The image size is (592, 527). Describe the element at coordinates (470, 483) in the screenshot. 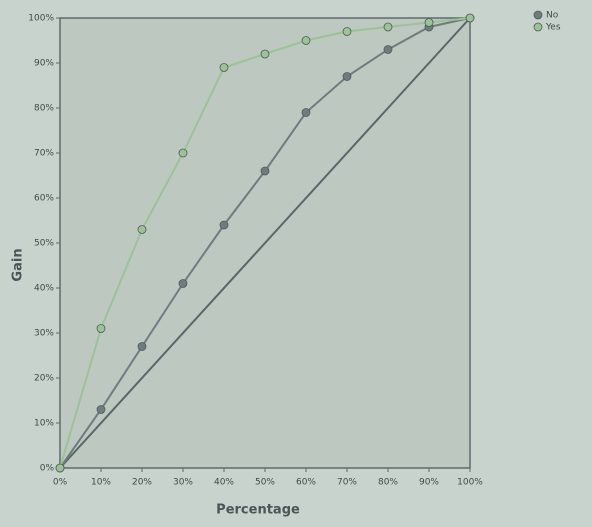

I see `x-tick-label: 100%` at that location.